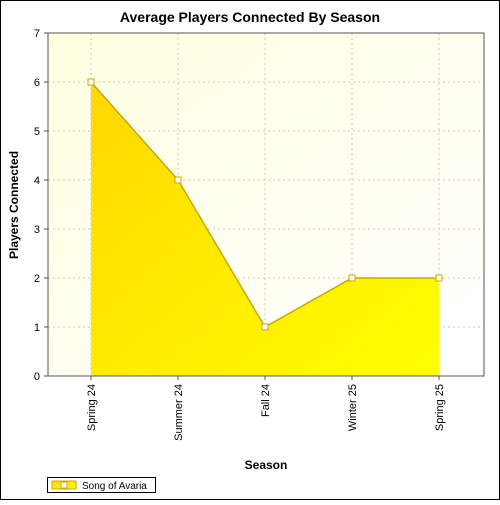  Describe the element at coordinates (37, 377) in the screenshot. I see `y-tick-label: 0` at that location.